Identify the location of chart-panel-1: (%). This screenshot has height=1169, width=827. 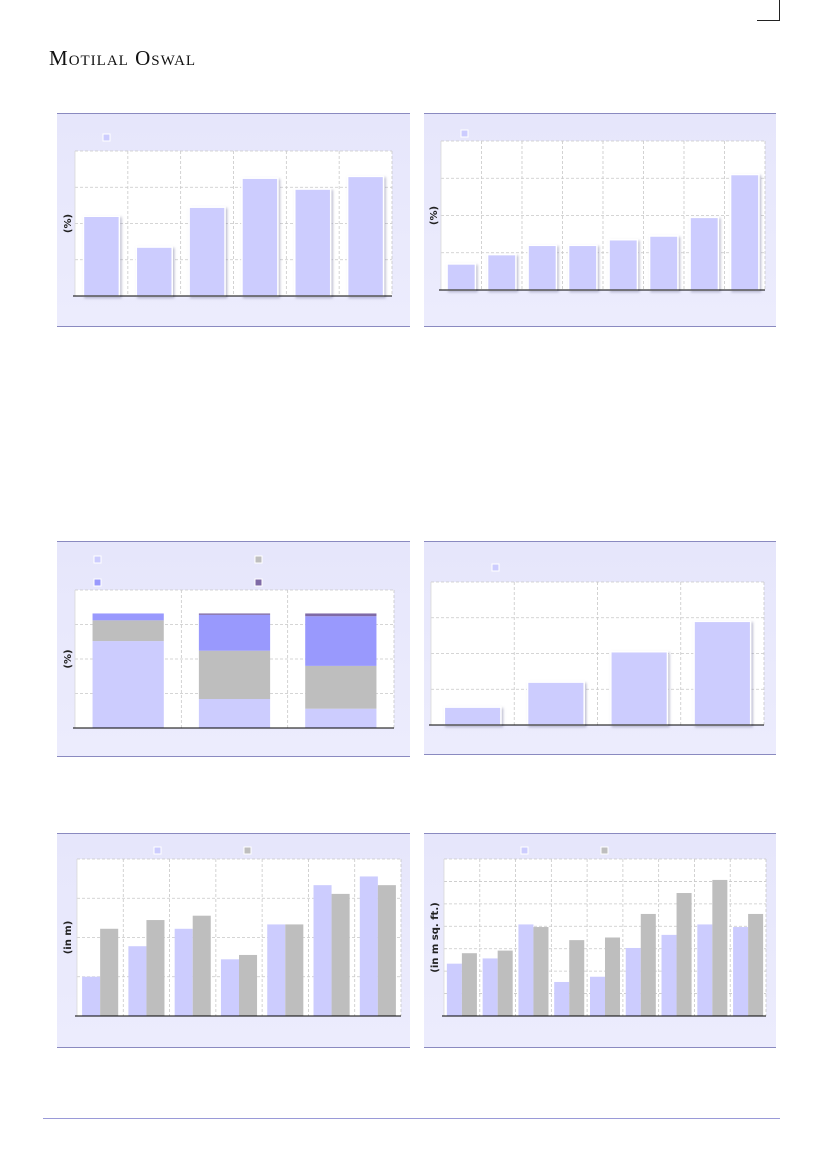
(233, 220).